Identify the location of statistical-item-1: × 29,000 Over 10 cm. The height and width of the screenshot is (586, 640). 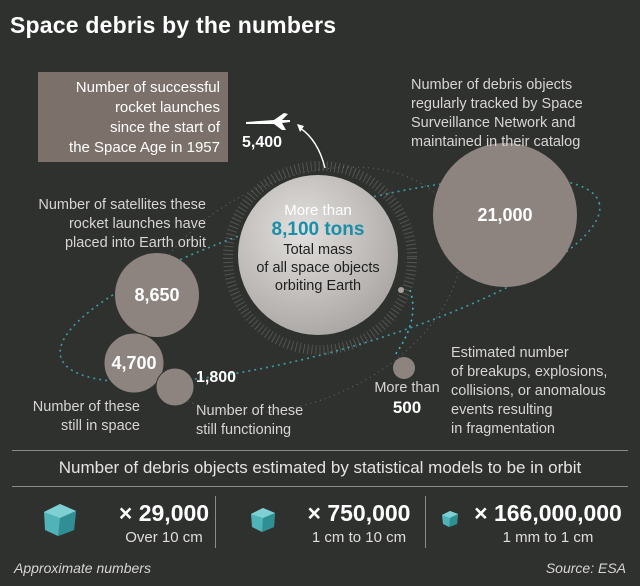
(144, 523).